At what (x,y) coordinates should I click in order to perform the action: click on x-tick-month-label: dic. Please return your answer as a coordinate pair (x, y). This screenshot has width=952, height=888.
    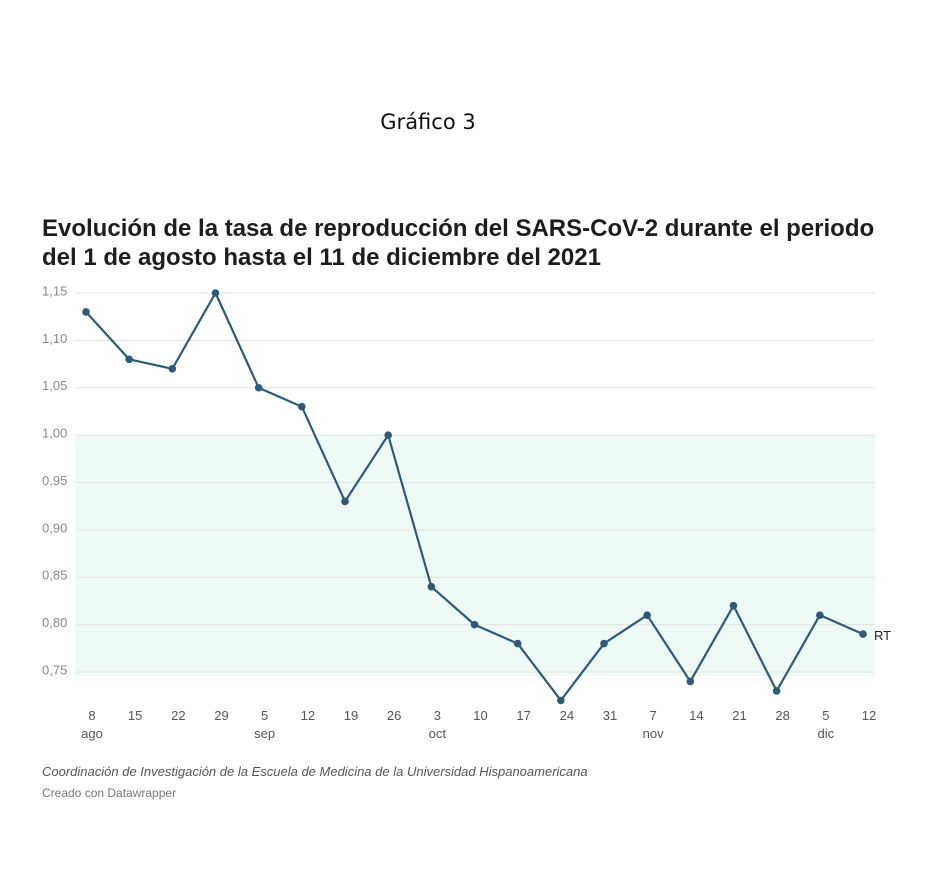
    Looking at the image, I should click on (826, 733).